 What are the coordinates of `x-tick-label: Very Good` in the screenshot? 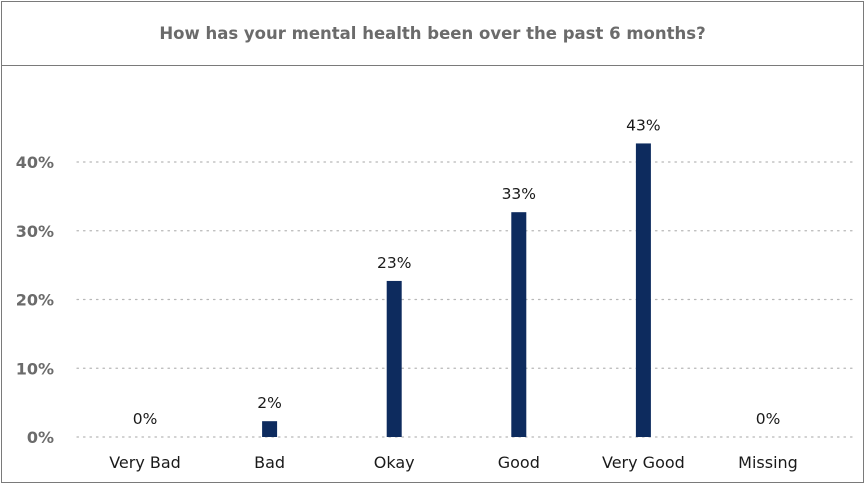 It's located at (643, 462).